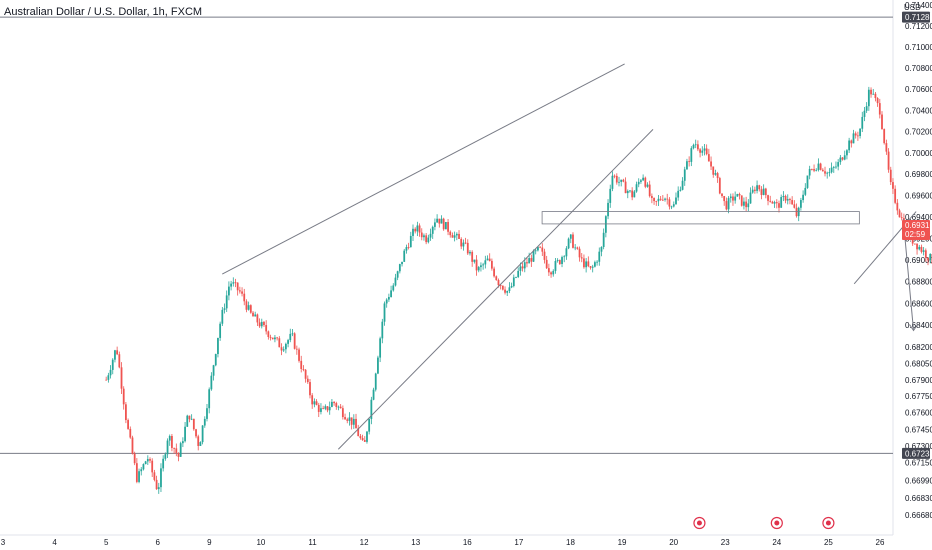 The height and width of the screenshot is (550, 932). What do you see at coordinates (918, 225) in the screenshot?
I see `current-price-label: 0.69316` at bounding box center [918, 225].